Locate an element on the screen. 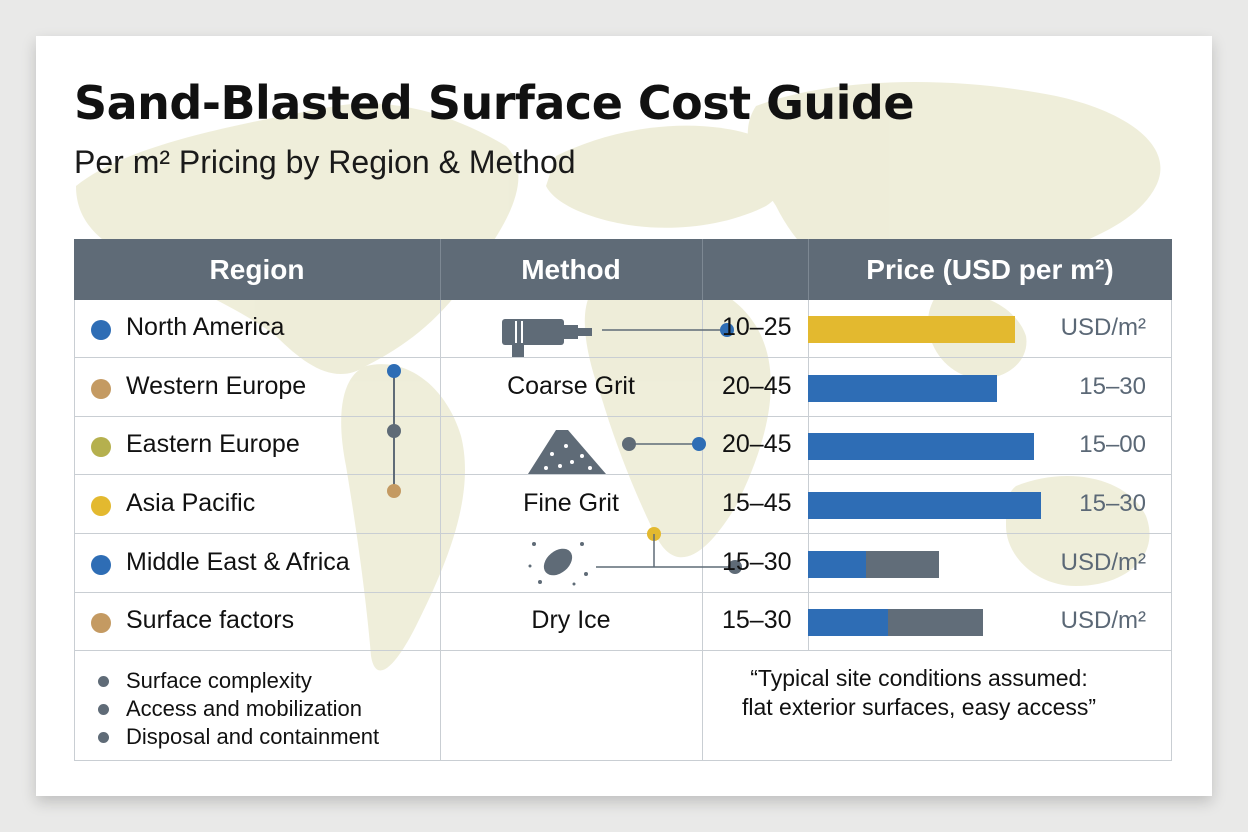 This screenshot has width=1248, height=832. grit-pile-icon is located at coordinates (567, 452).